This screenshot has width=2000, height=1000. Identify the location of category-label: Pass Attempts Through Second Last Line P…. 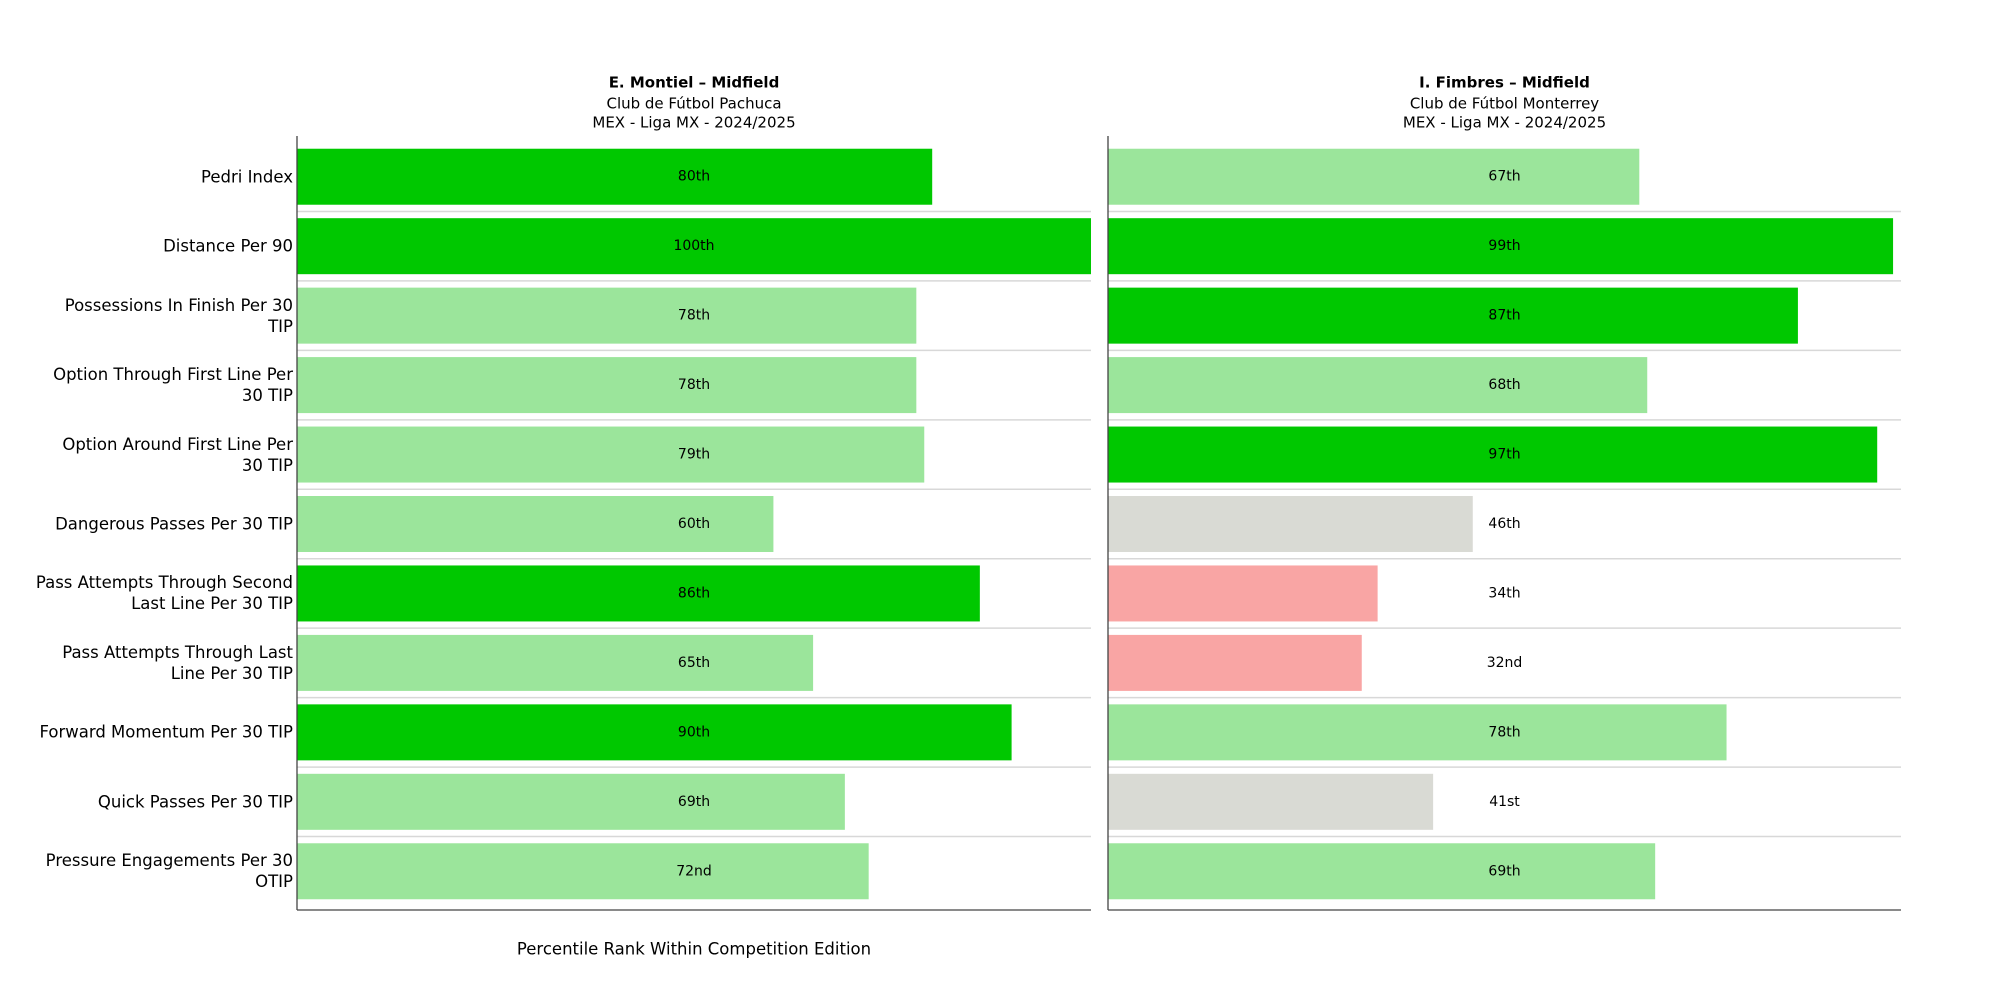
(164, 593).